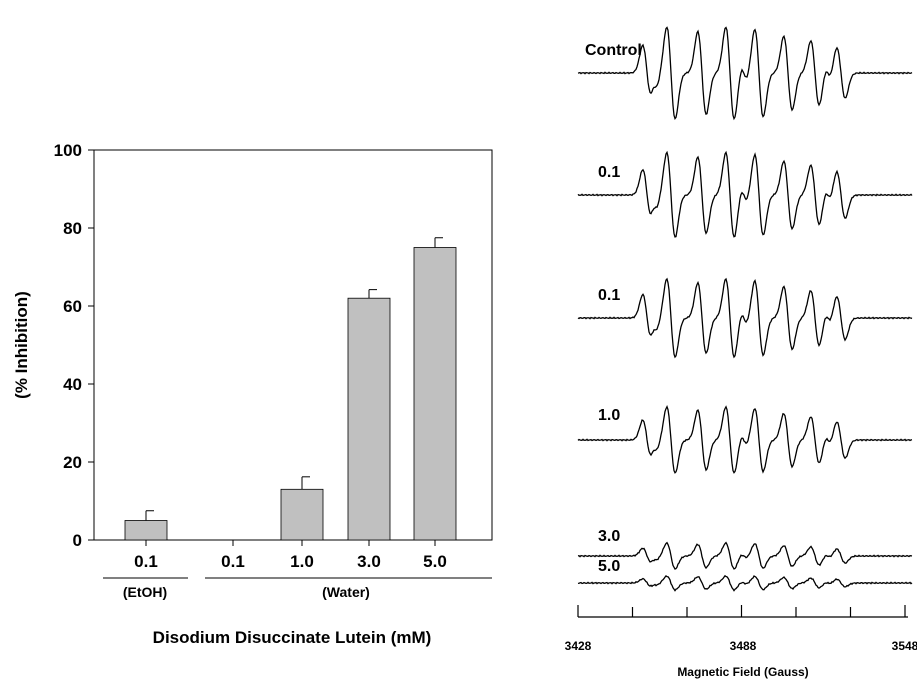 The width and height of the screenshot is (917, 682). I want to click on y-tick-label: 60, so click(72, 306).